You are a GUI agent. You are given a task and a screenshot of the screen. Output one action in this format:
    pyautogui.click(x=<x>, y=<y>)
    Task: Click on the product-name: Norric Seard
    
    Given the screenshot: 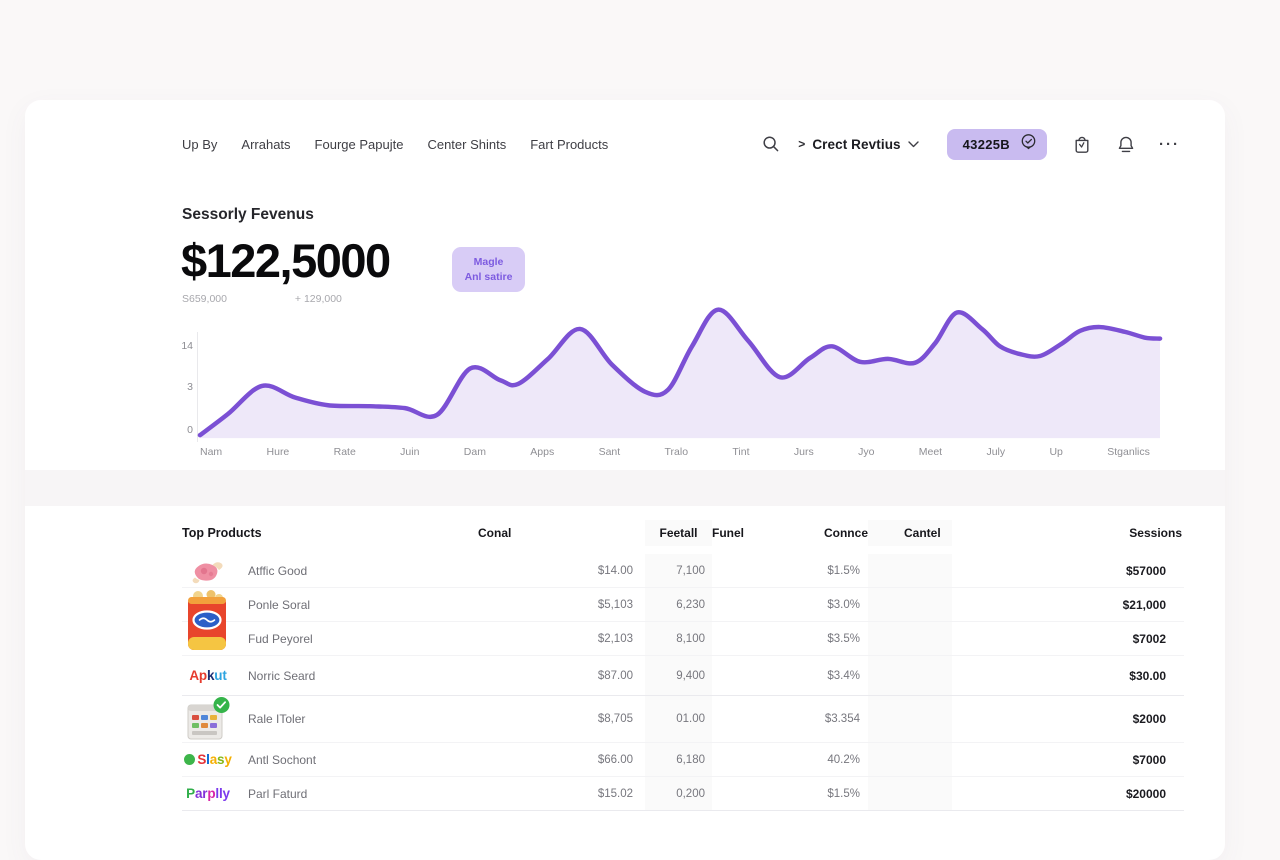 What is the action you would take?
    pyautogui.click(x=282, y=675)
    